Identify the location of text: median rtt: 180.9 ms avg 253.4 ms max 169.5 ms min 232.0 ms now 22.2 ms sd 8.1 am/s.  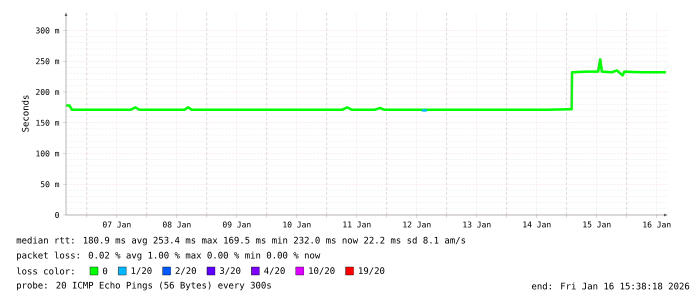
(241, 241).